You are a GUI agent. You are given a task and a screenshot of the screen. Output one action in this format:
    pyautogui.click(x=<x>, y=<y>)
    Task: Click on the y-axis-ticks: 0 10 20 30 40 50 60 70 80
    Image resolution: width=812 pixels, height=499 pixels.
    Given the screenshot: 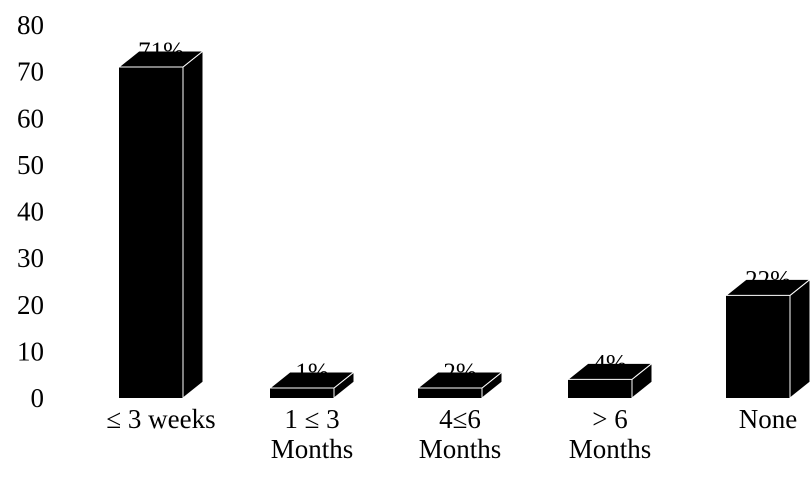 What is the action you would take?
    pyautogui.click(x=30, y=211)
    